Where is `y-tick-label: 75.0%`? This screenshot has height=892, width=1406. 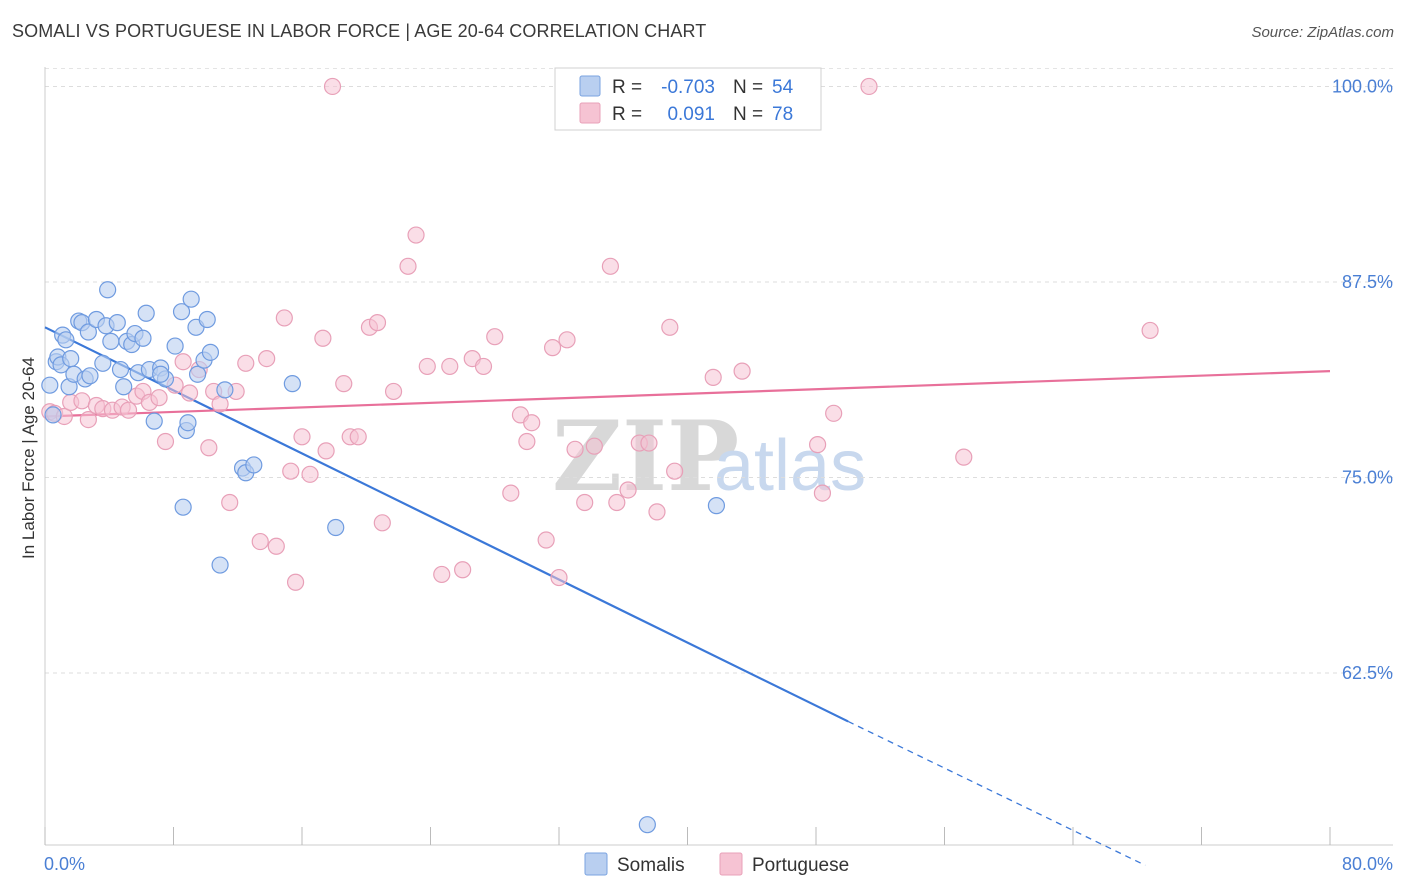
y-tick-label: 75.0% is located at coordinates (1367, 477).